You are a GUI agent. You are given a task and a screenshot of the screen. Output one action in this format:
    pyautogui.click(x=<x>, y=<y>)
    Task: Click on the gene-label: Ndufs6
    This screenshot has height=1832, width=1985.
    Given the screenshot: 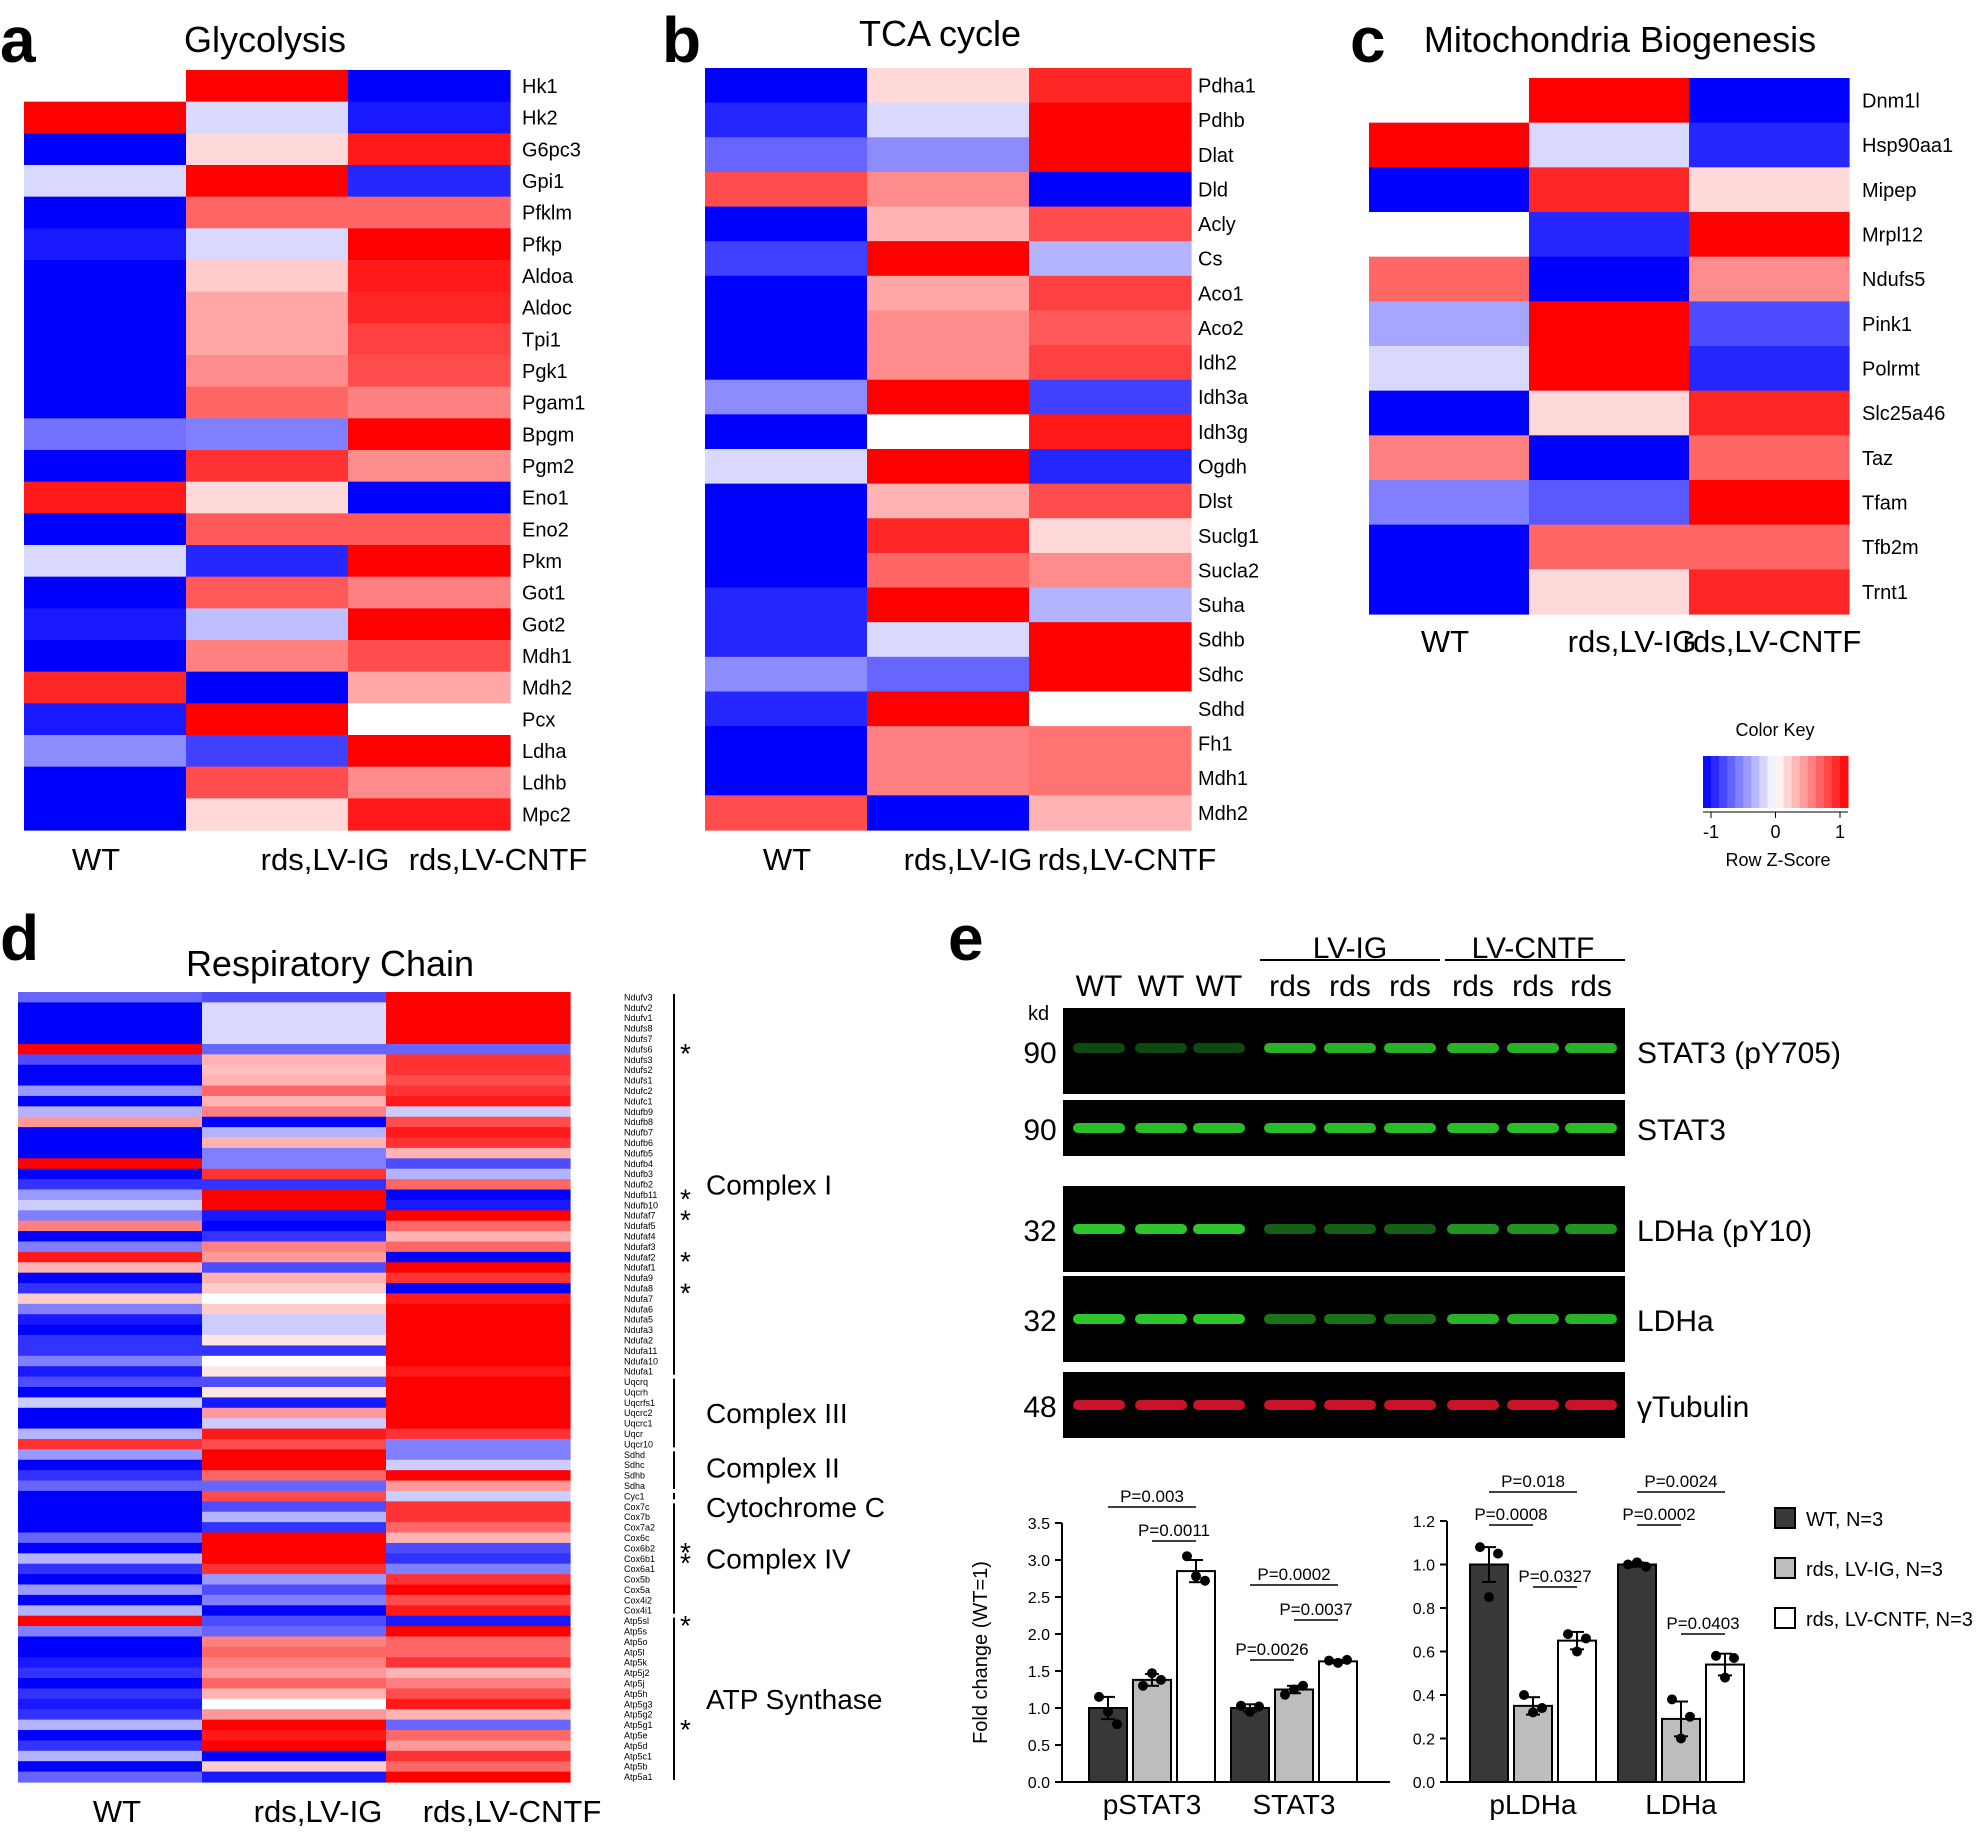 What is the action you would take?
    pyautogui.click(x=638, y=1049)
    